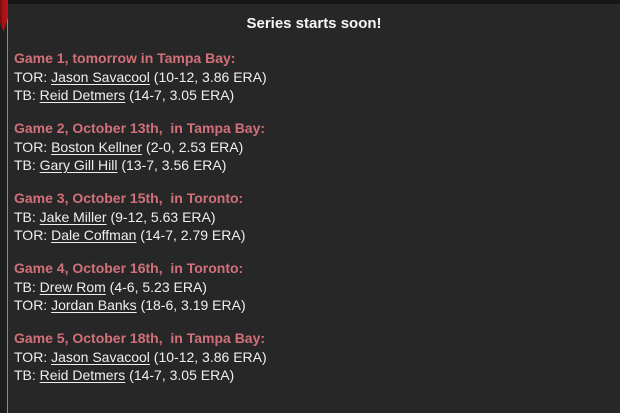 The image size is (620, 413). I want to click on pitcher-line: TB: Drew Rom (4-6, 5.23 ERA), so click(317, 287).